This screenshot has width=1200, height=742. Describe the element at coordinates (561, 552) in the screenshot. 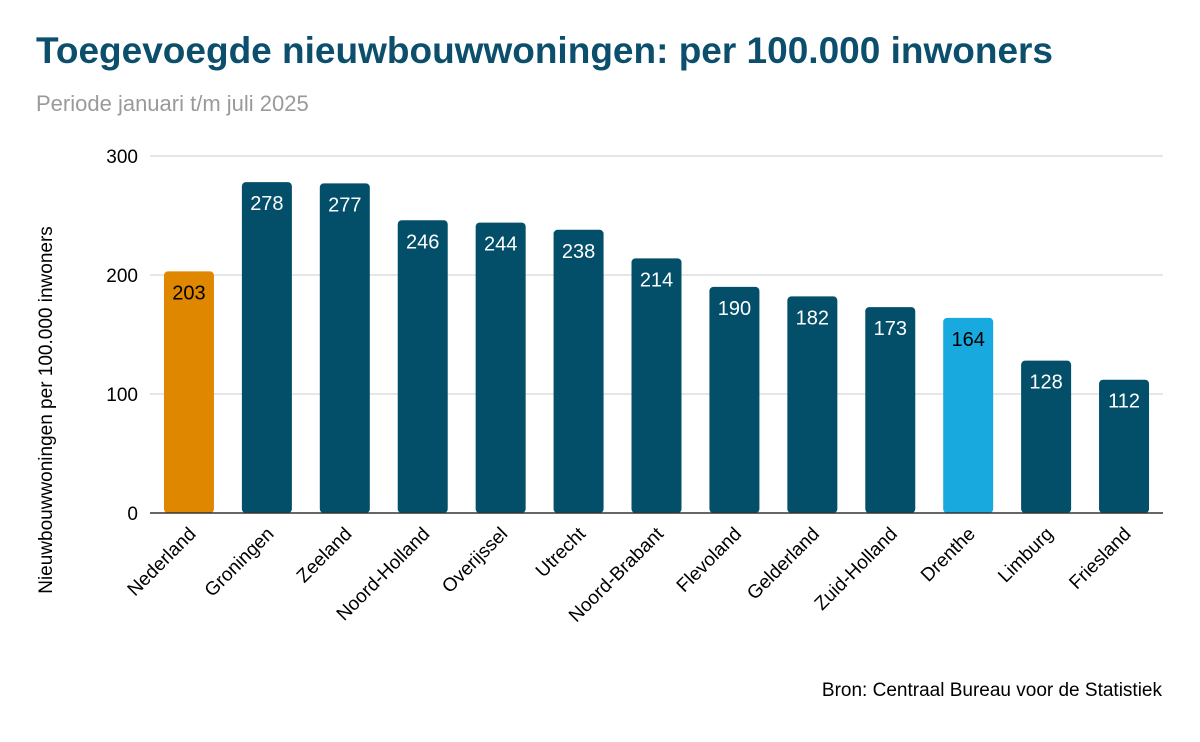

I see `x-tick-label: Utrecht` at that location.